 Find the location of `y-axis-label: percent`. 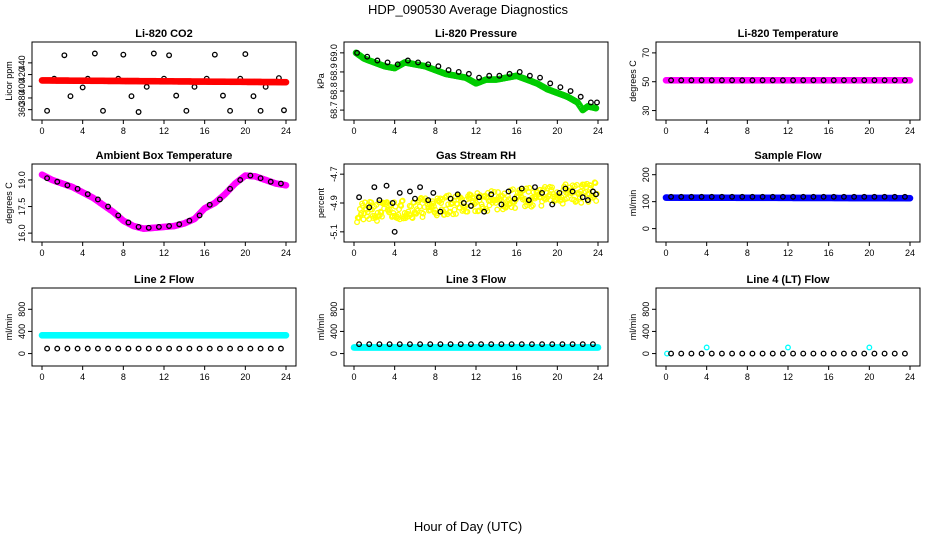

y-axis-label: percent is located at coordinates (321, 202).